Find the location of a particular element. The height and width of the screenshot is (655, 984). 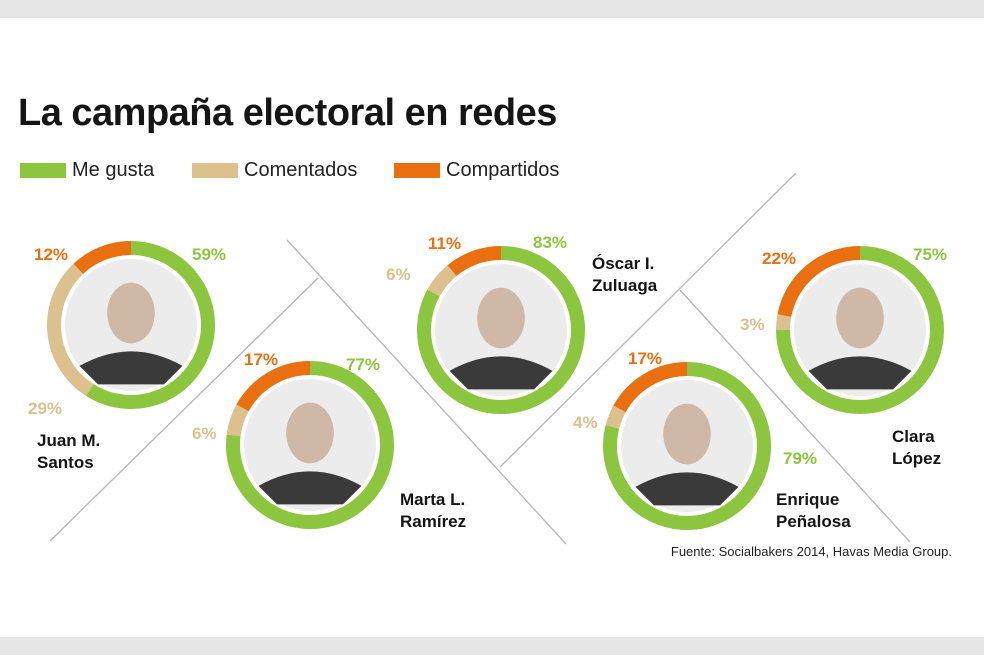

legend-swatch-me-gusta is located at coordinates (43, 170).